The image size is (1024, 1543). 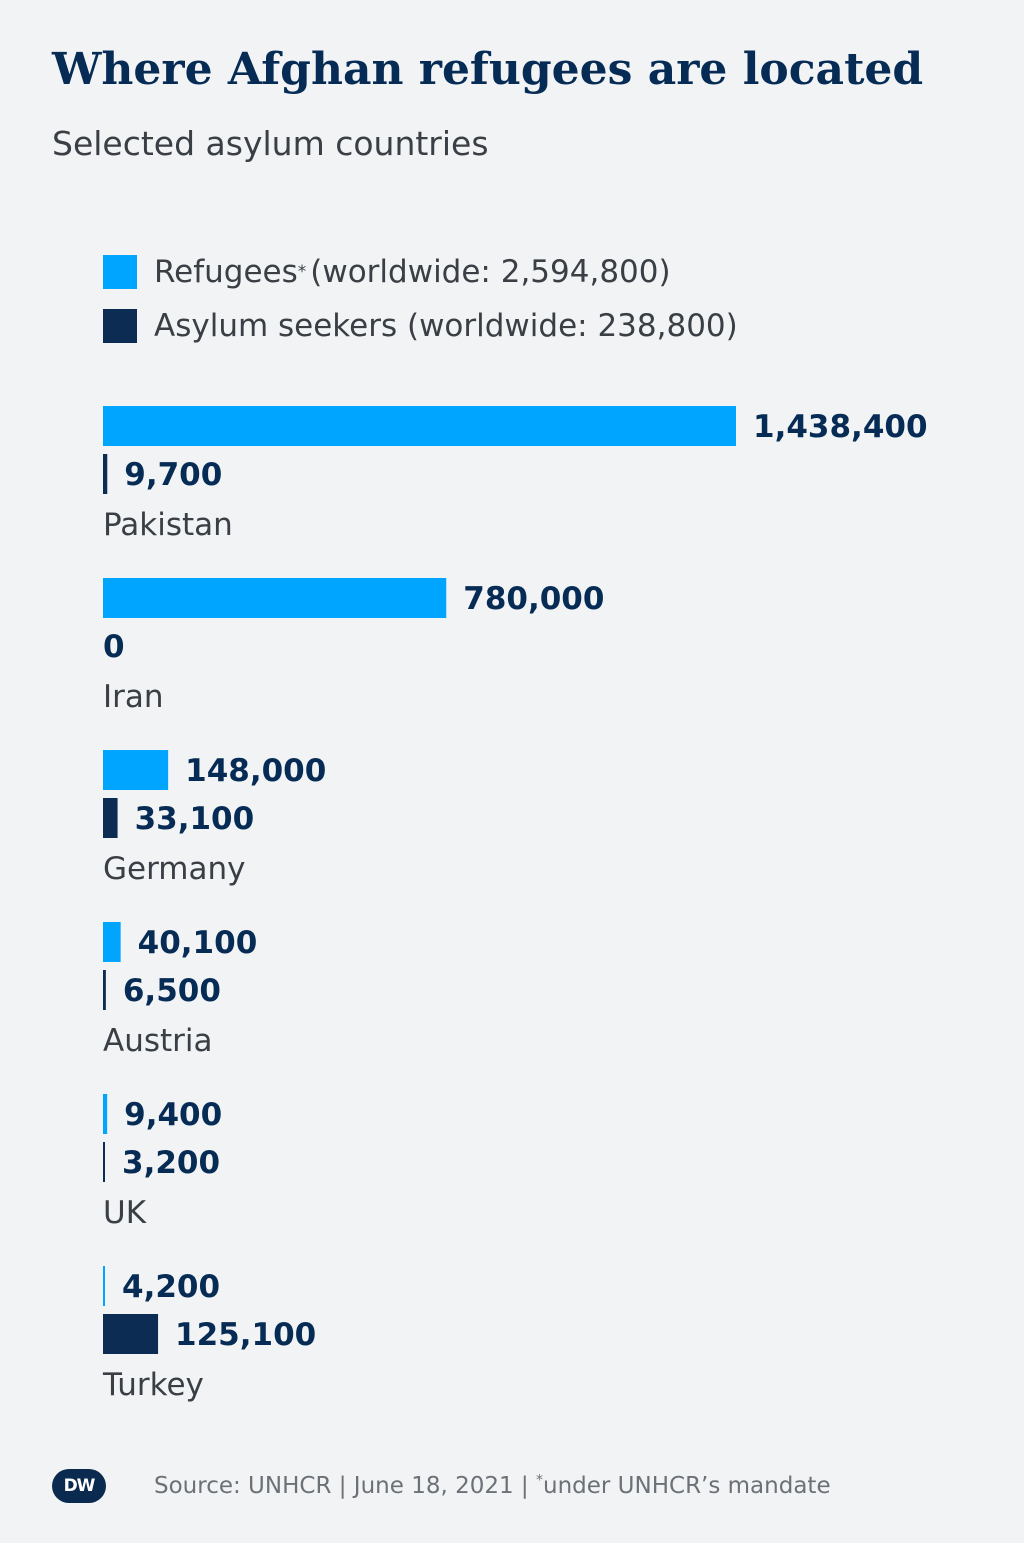 What do you see at coordinates (104, 990) in the screenshot?
I see `bar-asylum-seekers-austria` at bounding box center [104, 990].